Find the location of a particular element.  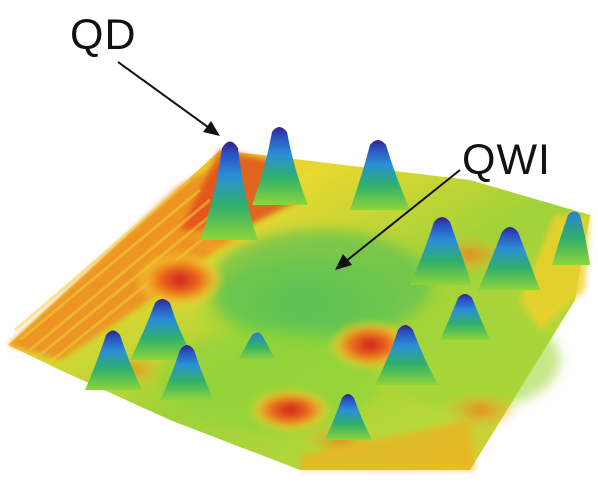

qd-arrow is located at coordinates (165, 96).